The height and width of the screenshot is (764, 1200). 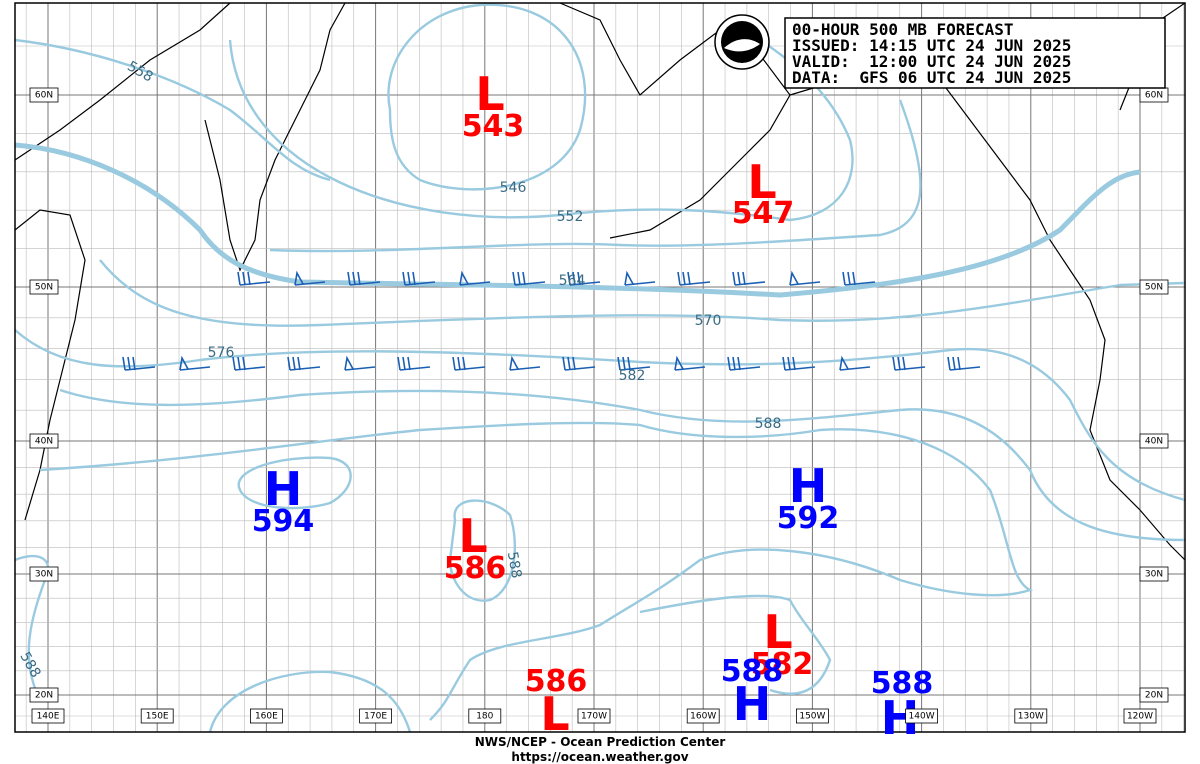 What do you see at coordinates (931, 45) in the screenshot?
I see `header-line: ISSUED: 14:15 UTC 24 JUN 2025` at bounding box center [931, 45].